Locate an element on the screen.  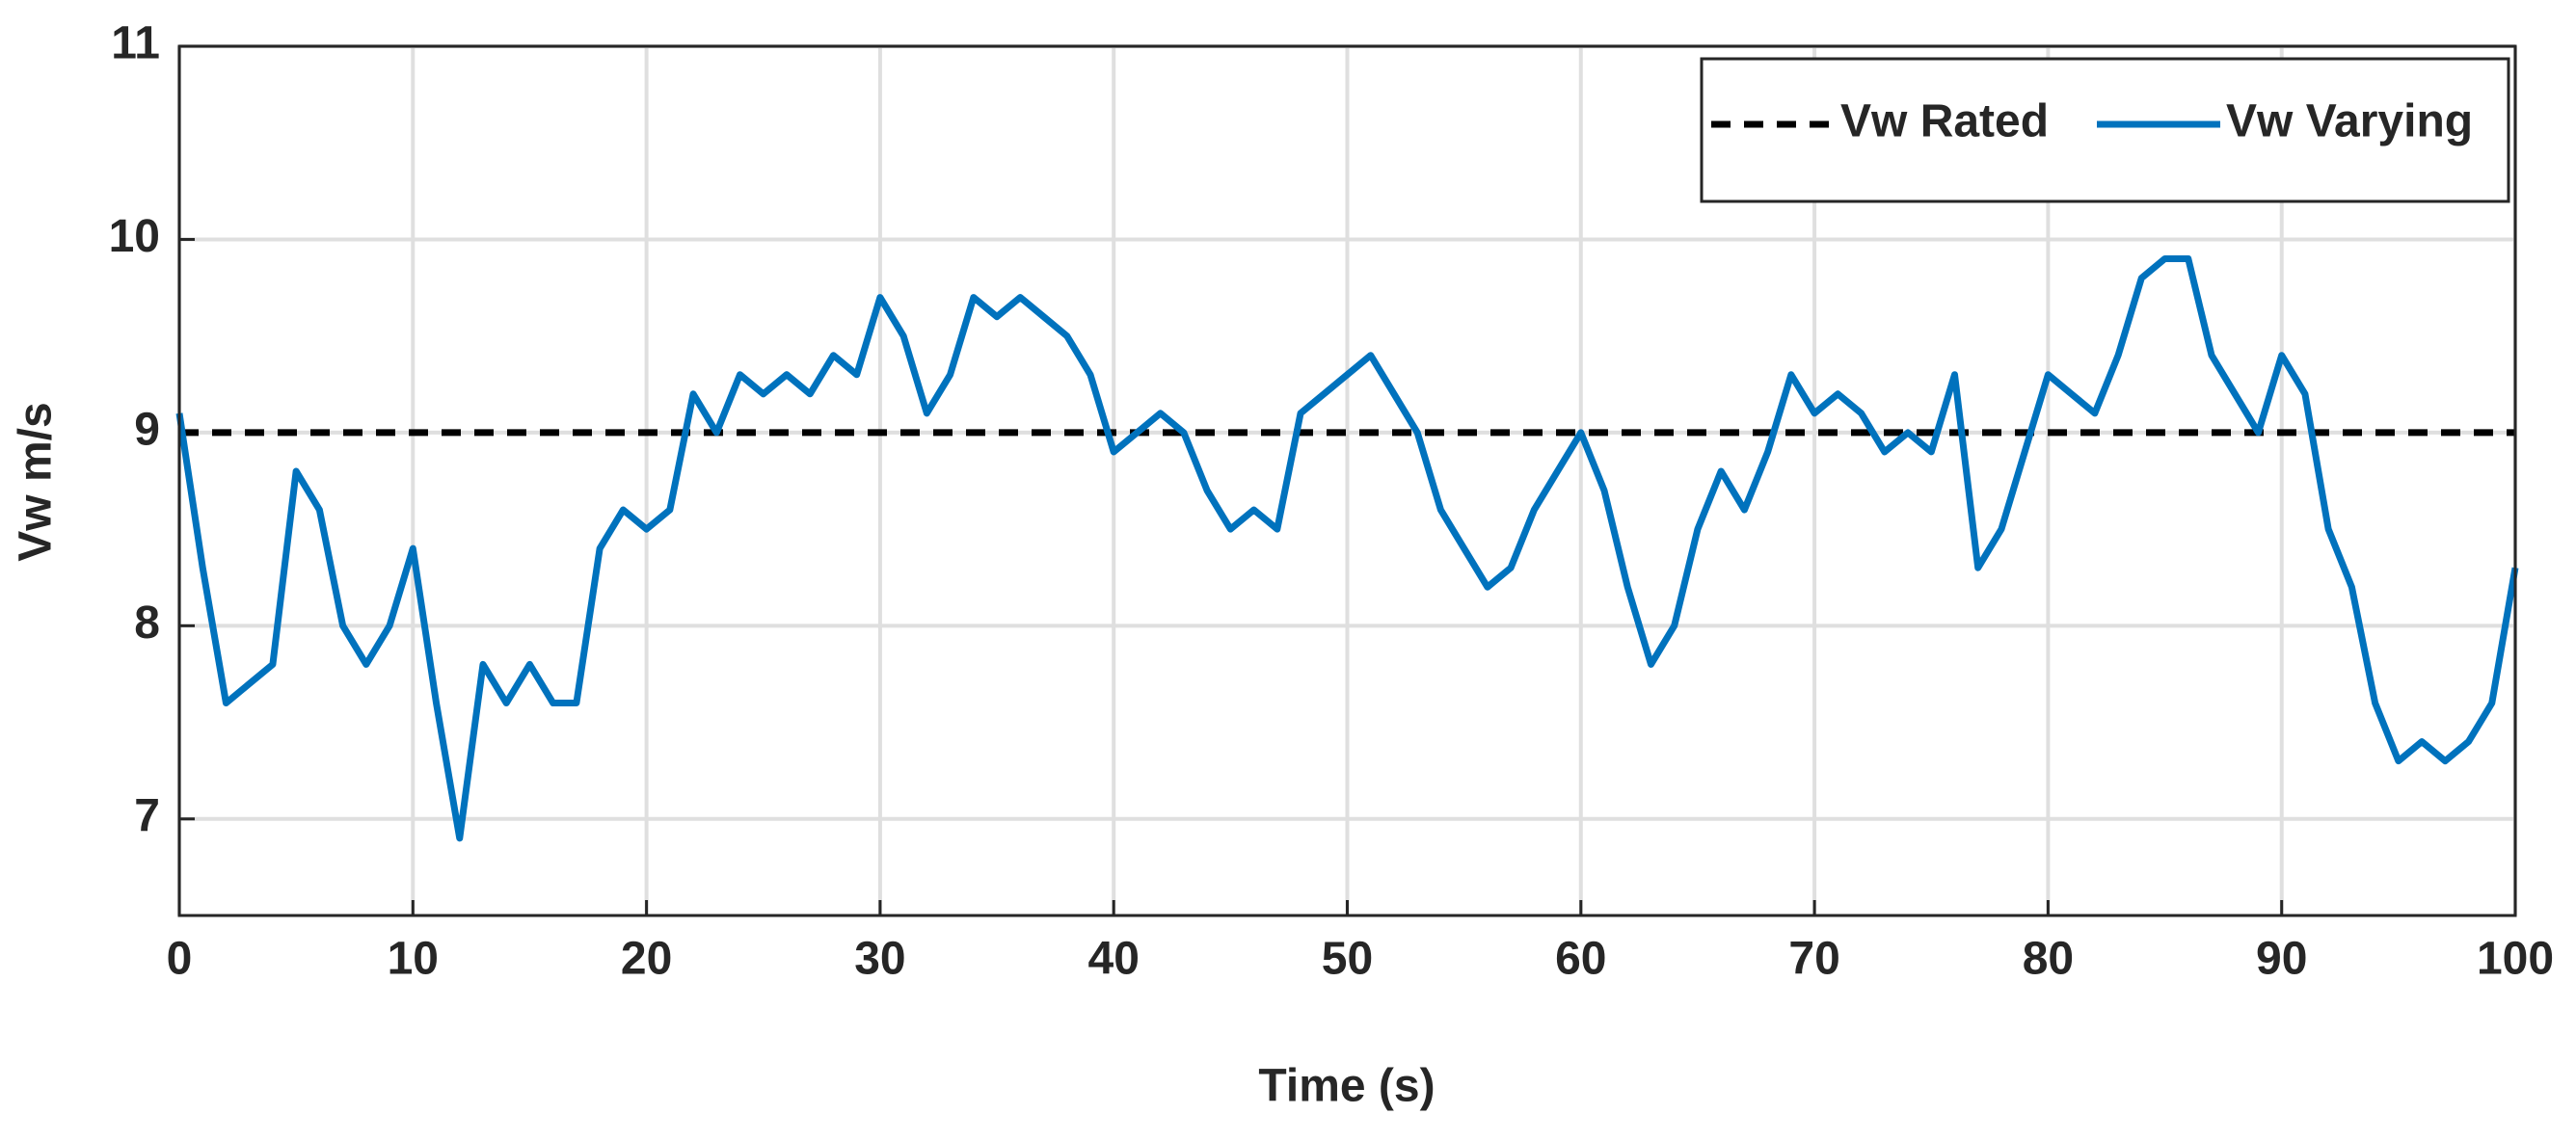
legend-label: Vw Rated is located at coordinates (1945, 121).